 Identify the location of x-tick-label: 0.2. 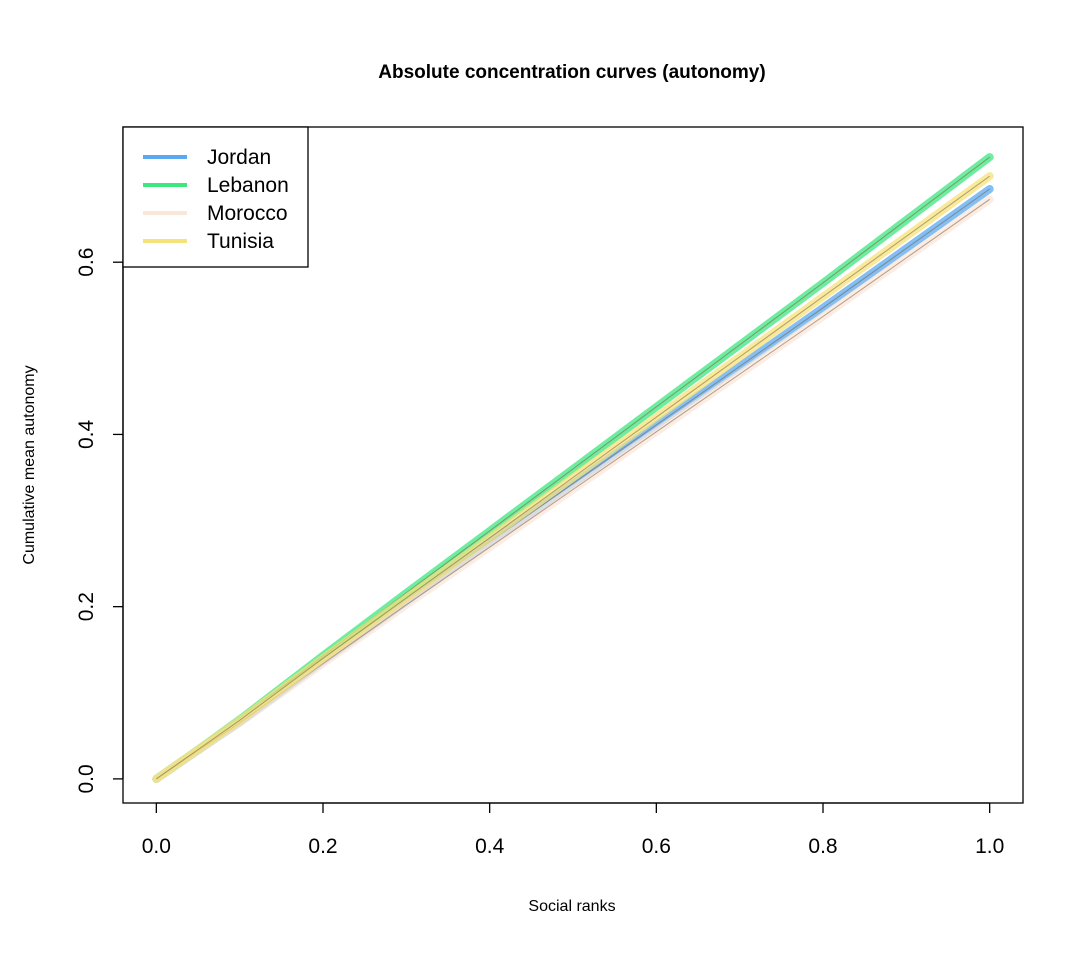
(322, 846).